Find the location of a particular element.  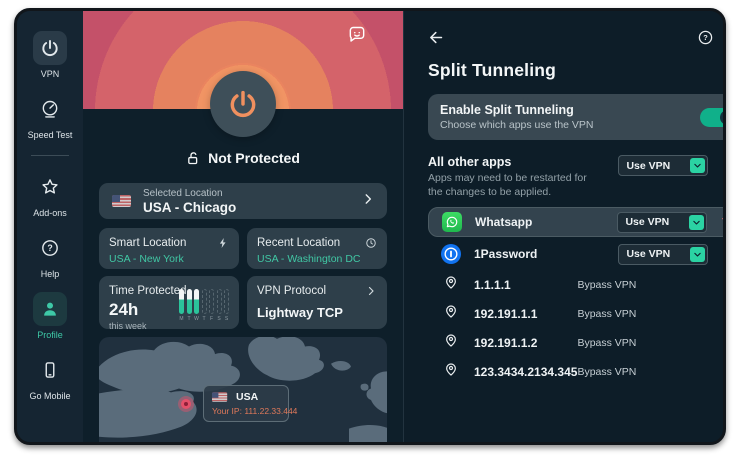

time-protected-sub: this week is located at coordinates (128, 326).